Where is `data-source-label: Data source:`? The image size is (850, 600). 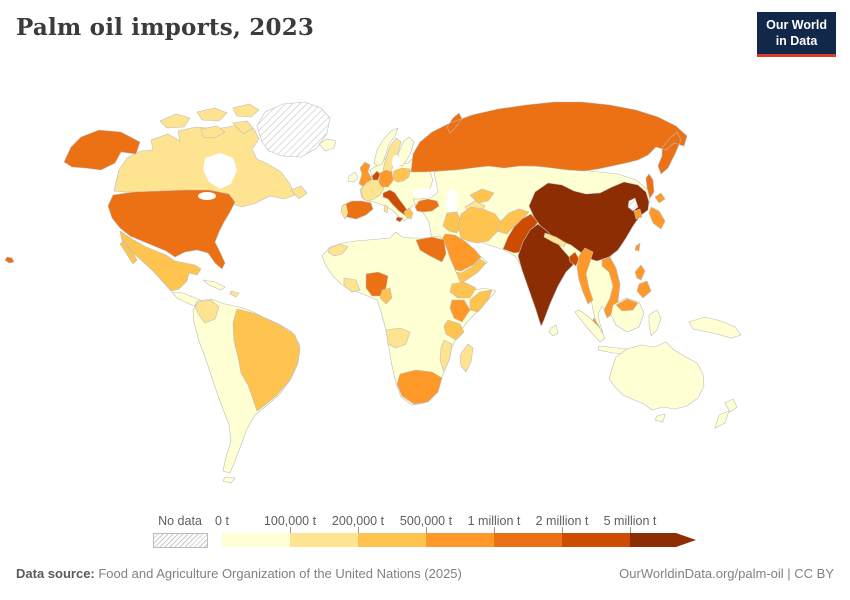 data-source-label: Data source: is located at coordinates (55, 573).